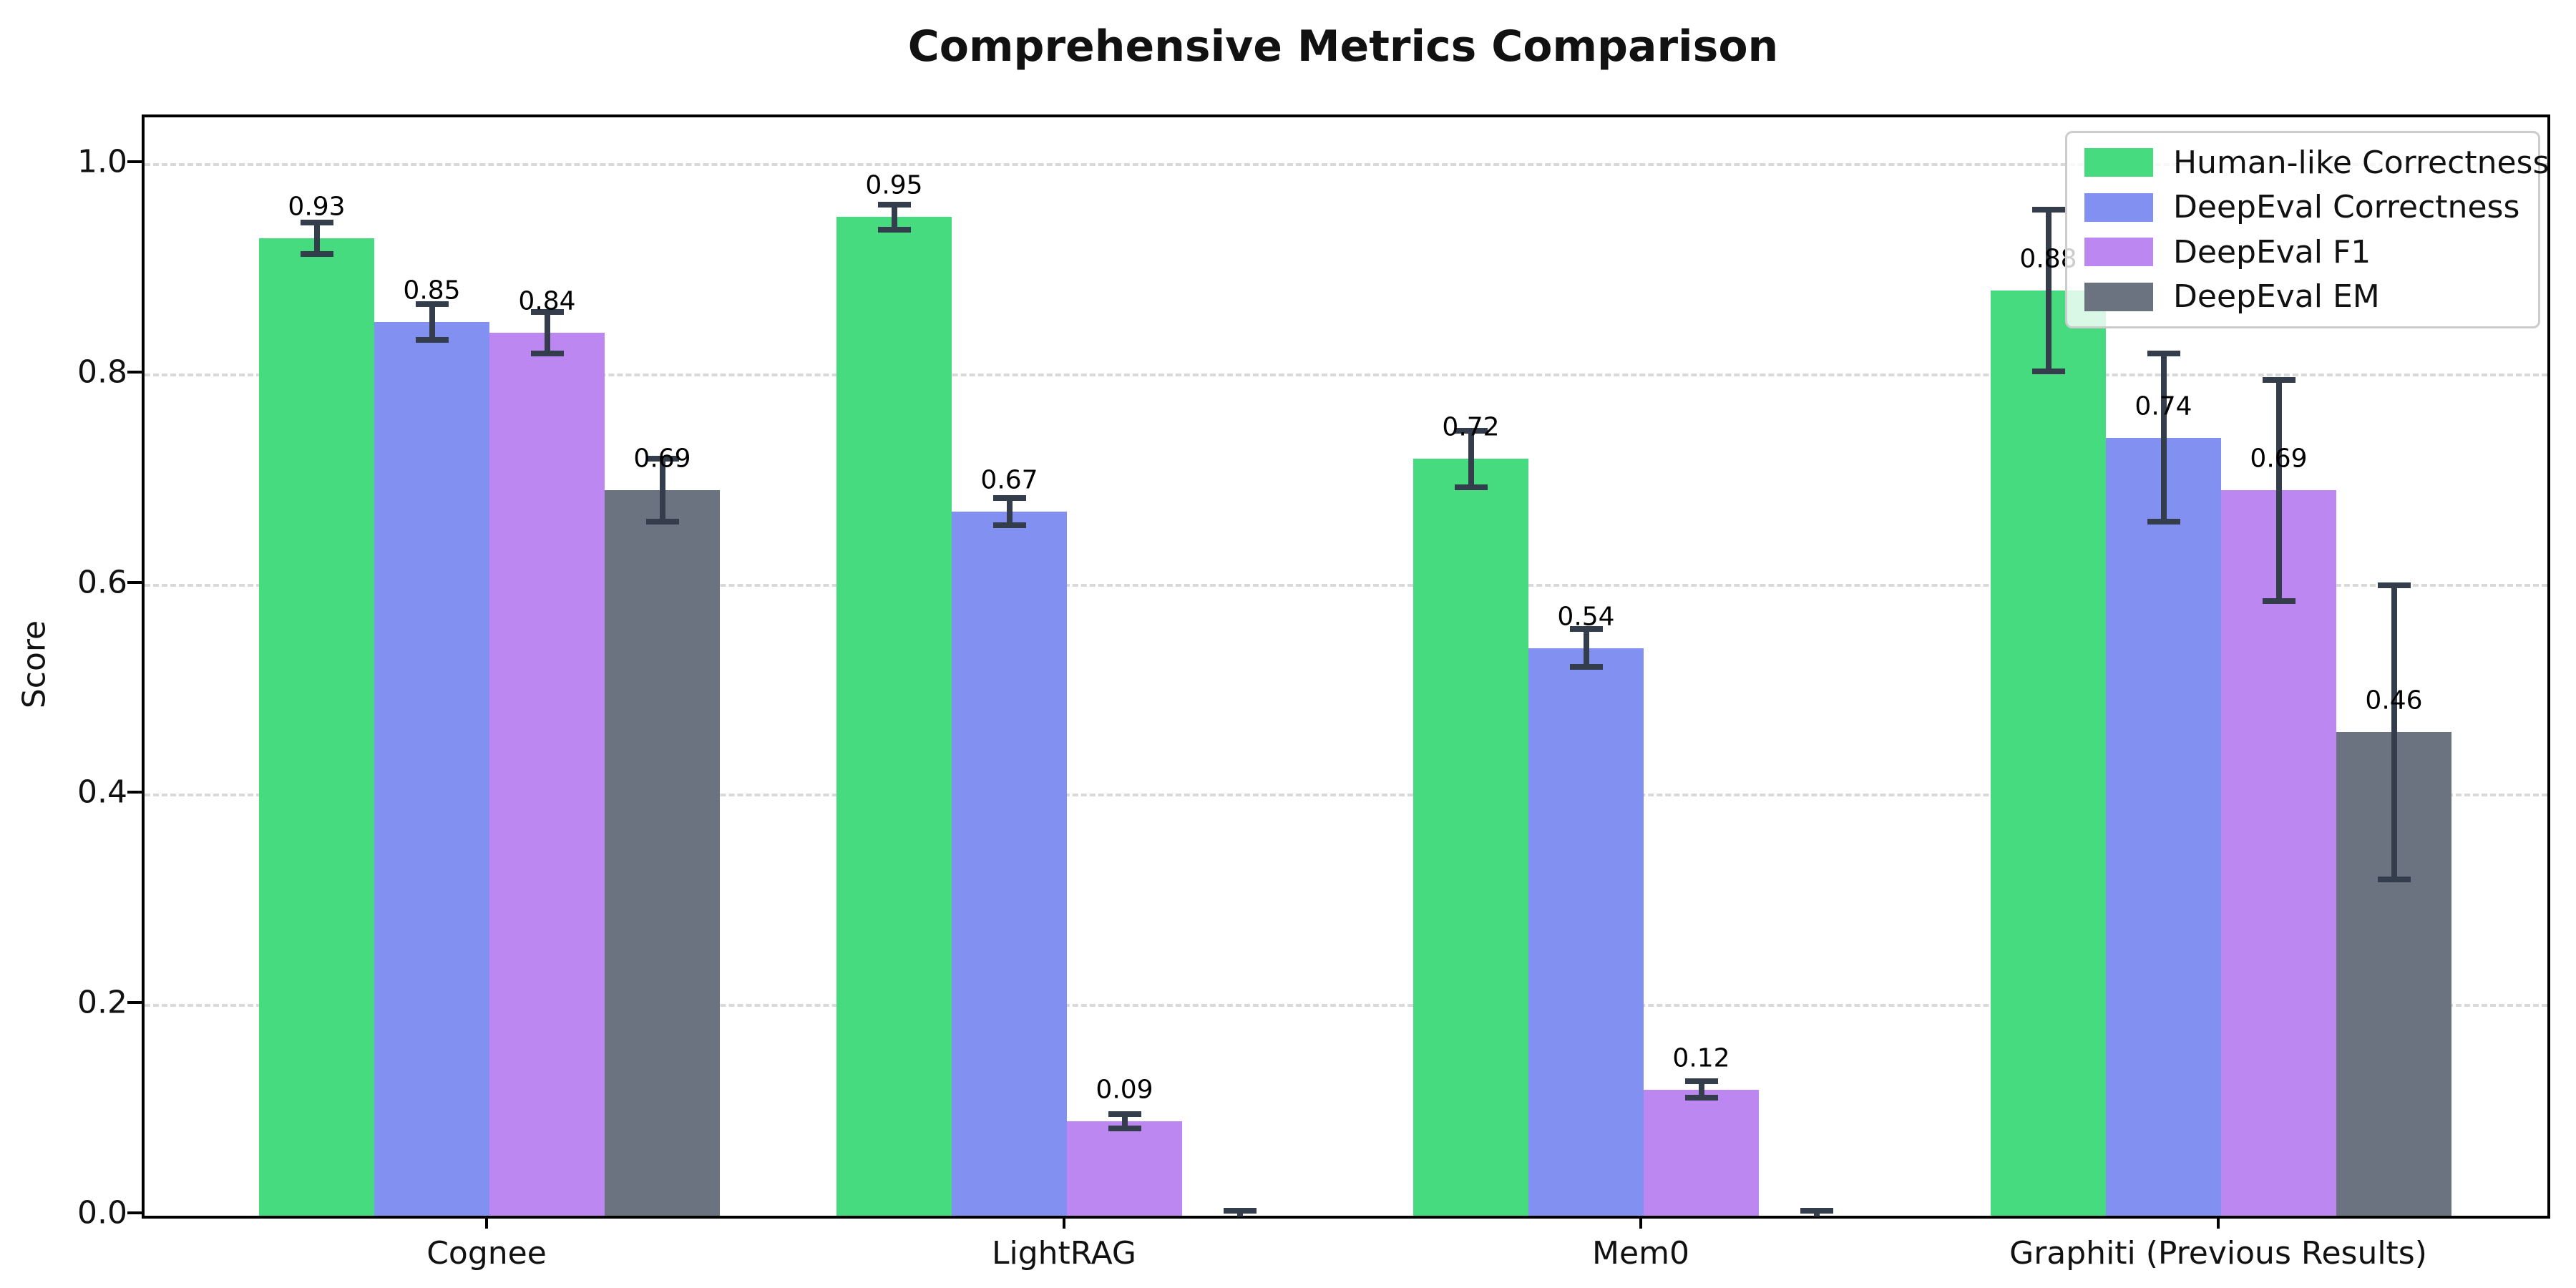 The width and height of the screenshot is (2576, 1288). What do you see at coordinates (432, 322) in the screenshot?
I see `error-line-series1-group0` at bounding box center [432, 322].